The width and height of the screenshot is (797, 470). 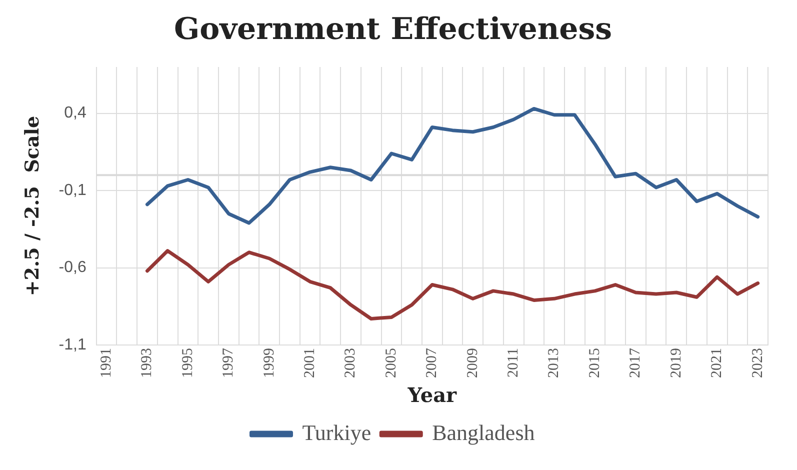 I want to click on x-tick-label: 1997, so click(x=228, y=363).